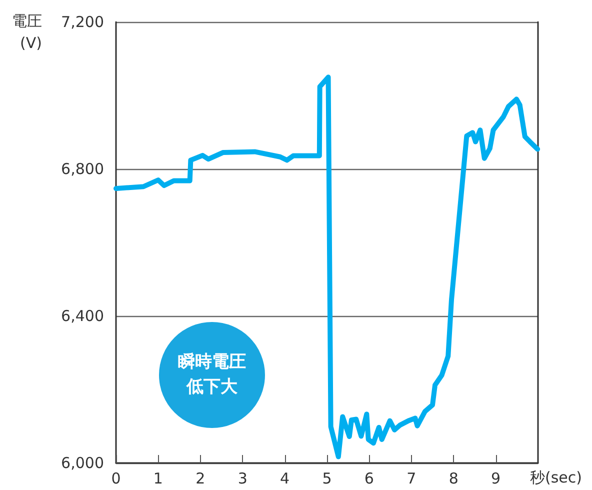 The image size is (592, 490). Describe the element at coordinates (243, 479) in the screenshot. I see `x-tick-label: 3` at that location.